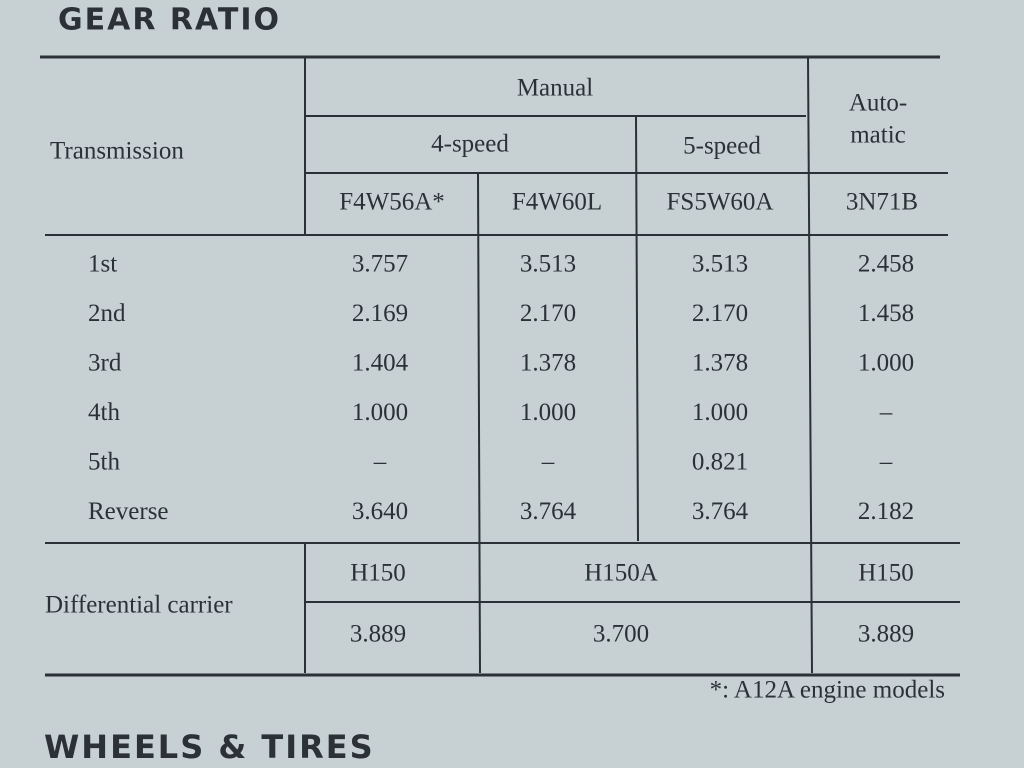  I want to click on cell: 0.821, so click(720, 462).